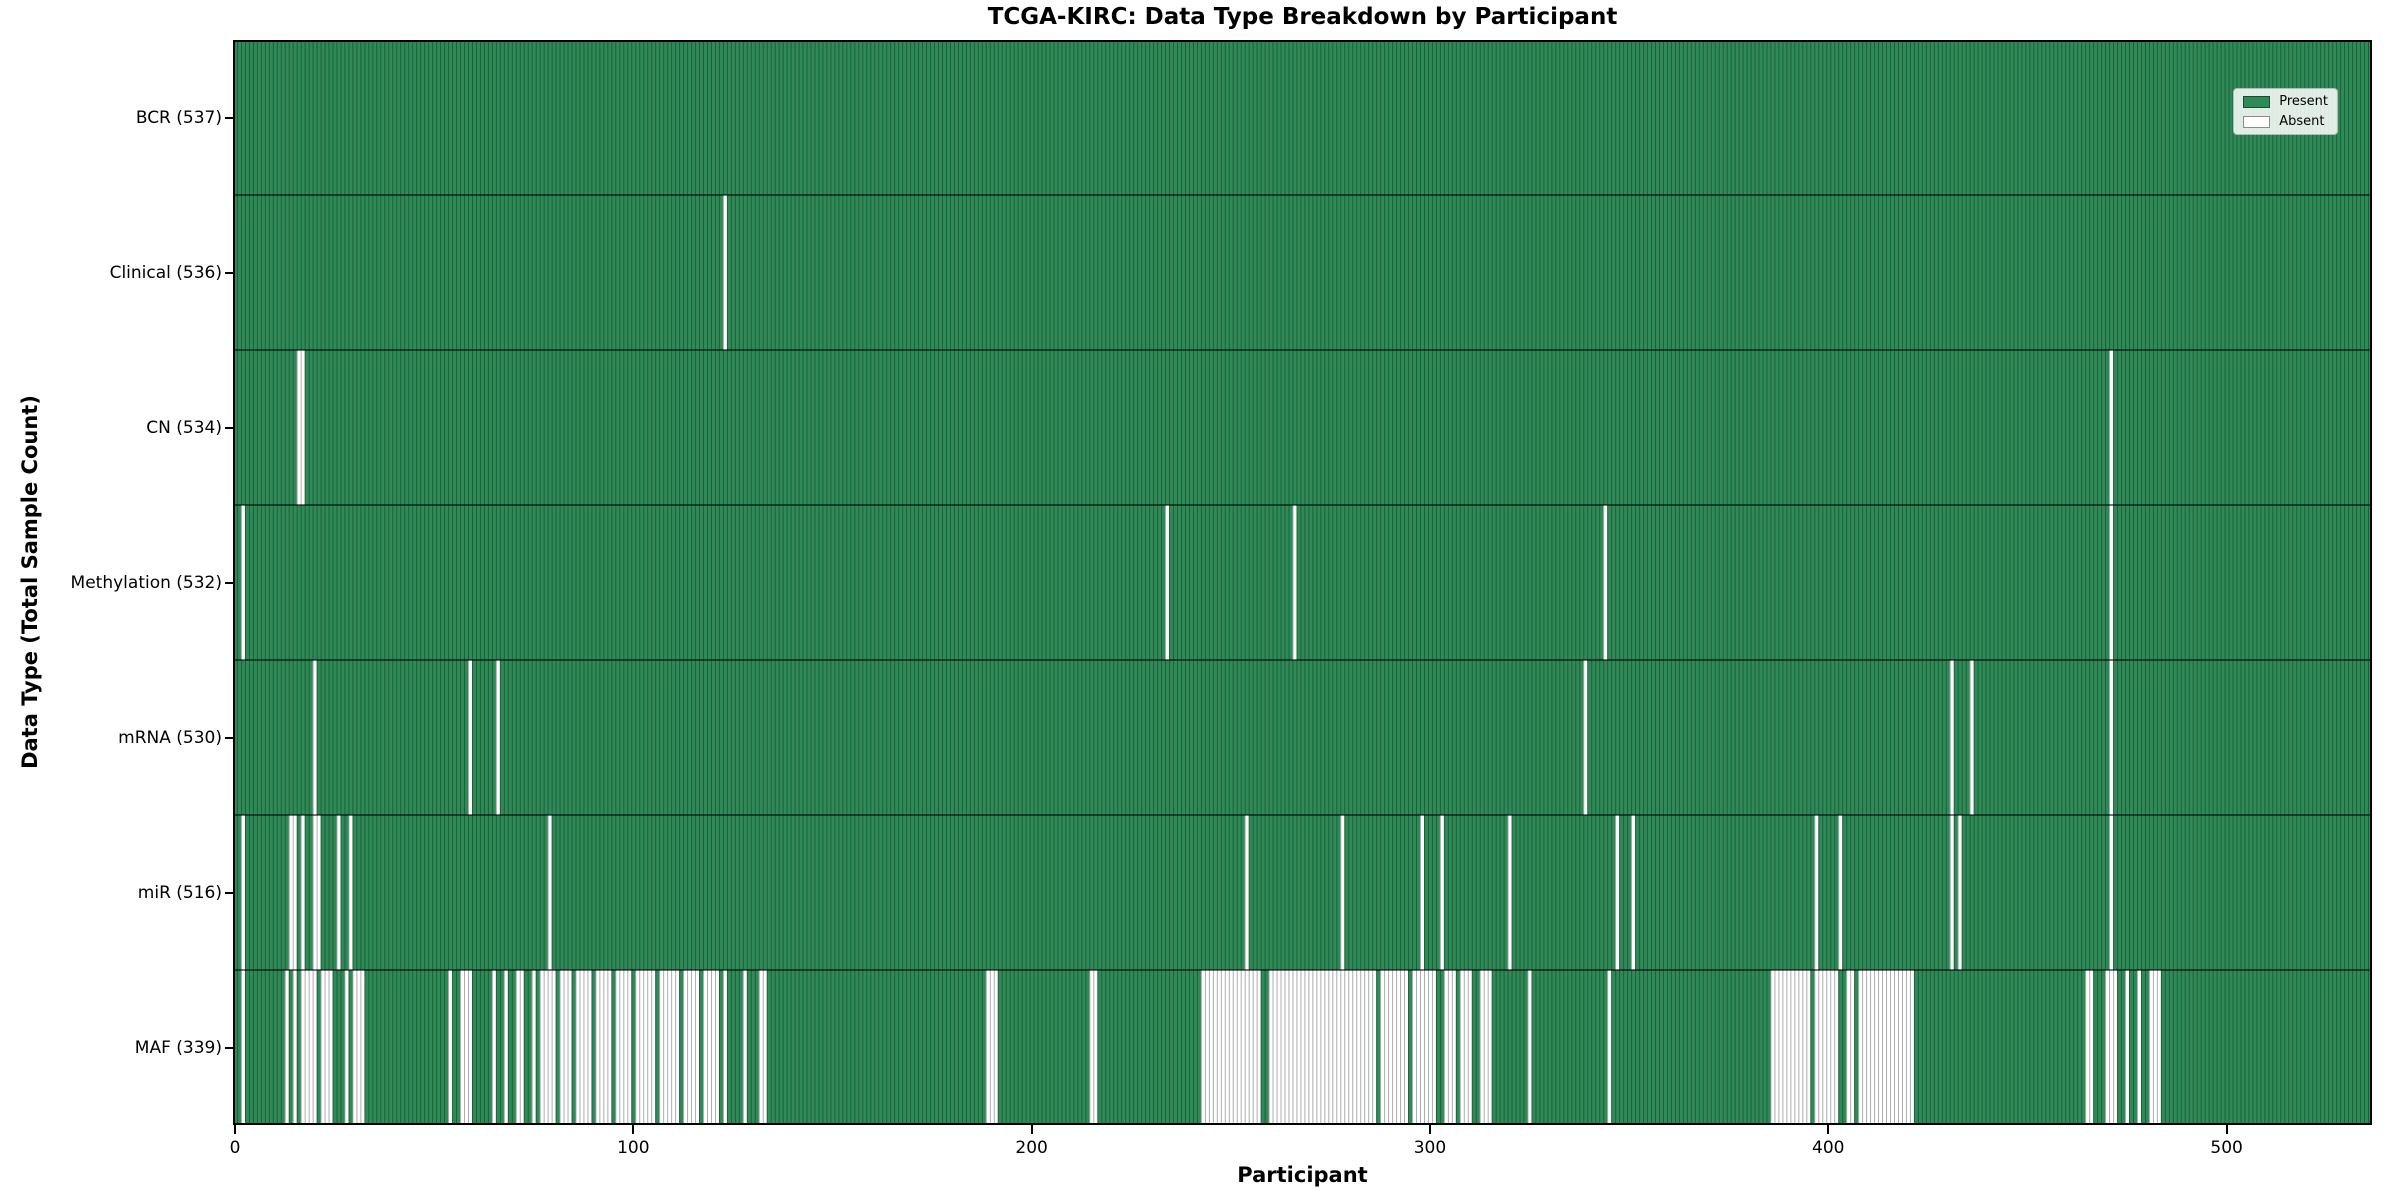  I want to click on y-tick-label-BCR: BCR (537), so click(178, 117).